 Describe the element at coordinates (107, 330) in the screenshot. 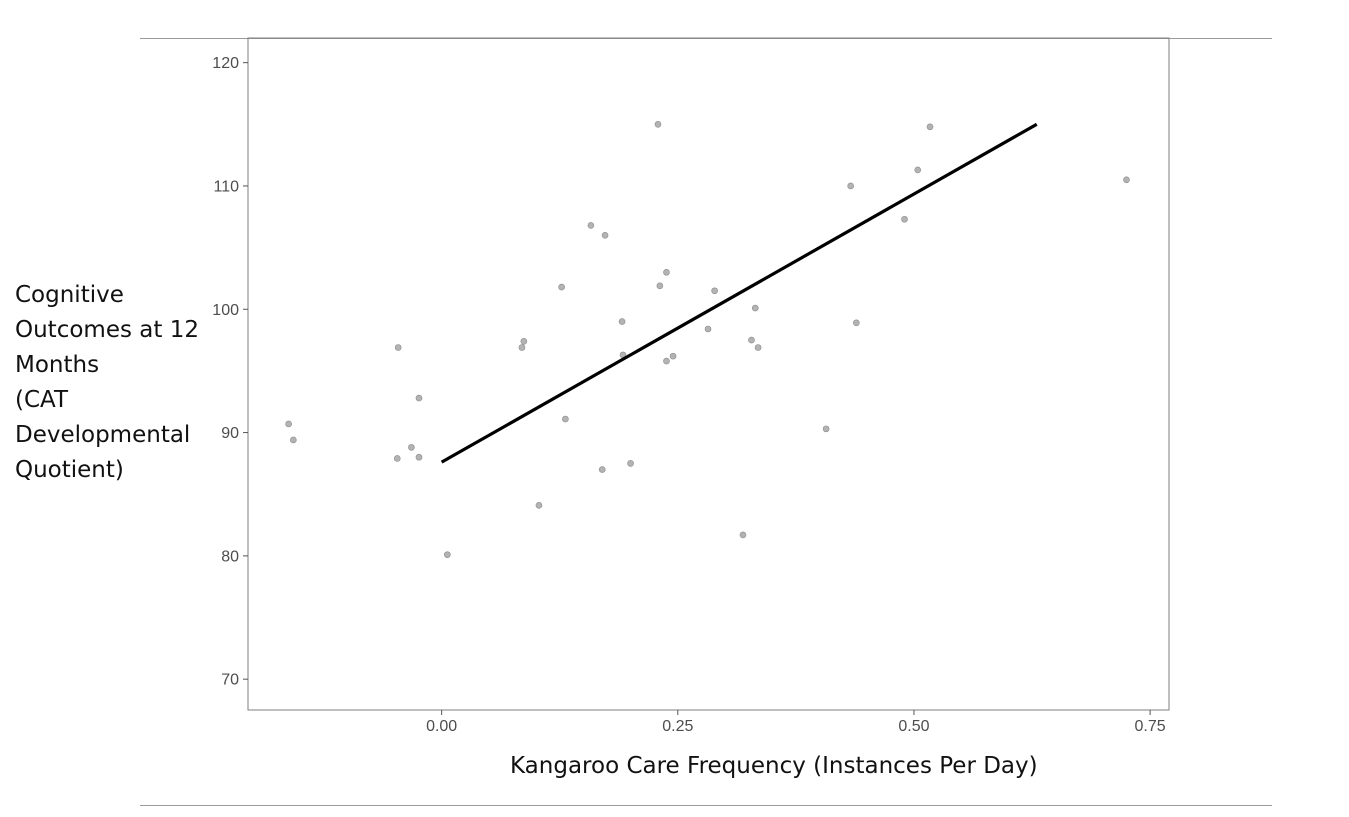

I see `y-axis-label-line: Outcomes at 12` at that location.